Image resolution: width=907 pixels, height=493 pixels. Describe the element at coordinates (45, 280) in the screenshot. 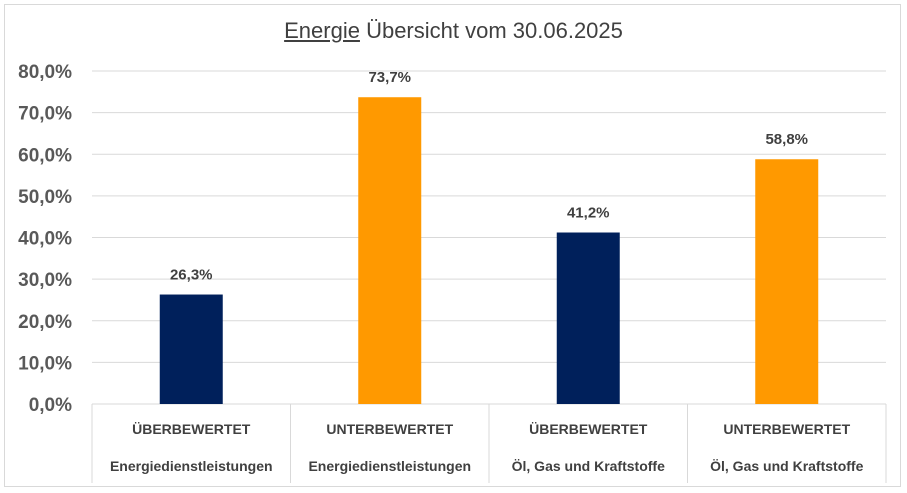

I see `y-tick-label: 30,0%` at that location.